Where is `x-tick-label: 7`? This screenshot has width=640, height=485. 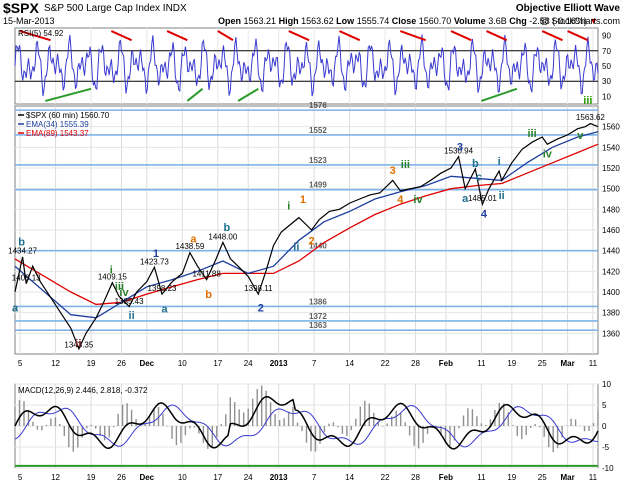
x-tick-label: 7 is located at coordinates (314, 363).